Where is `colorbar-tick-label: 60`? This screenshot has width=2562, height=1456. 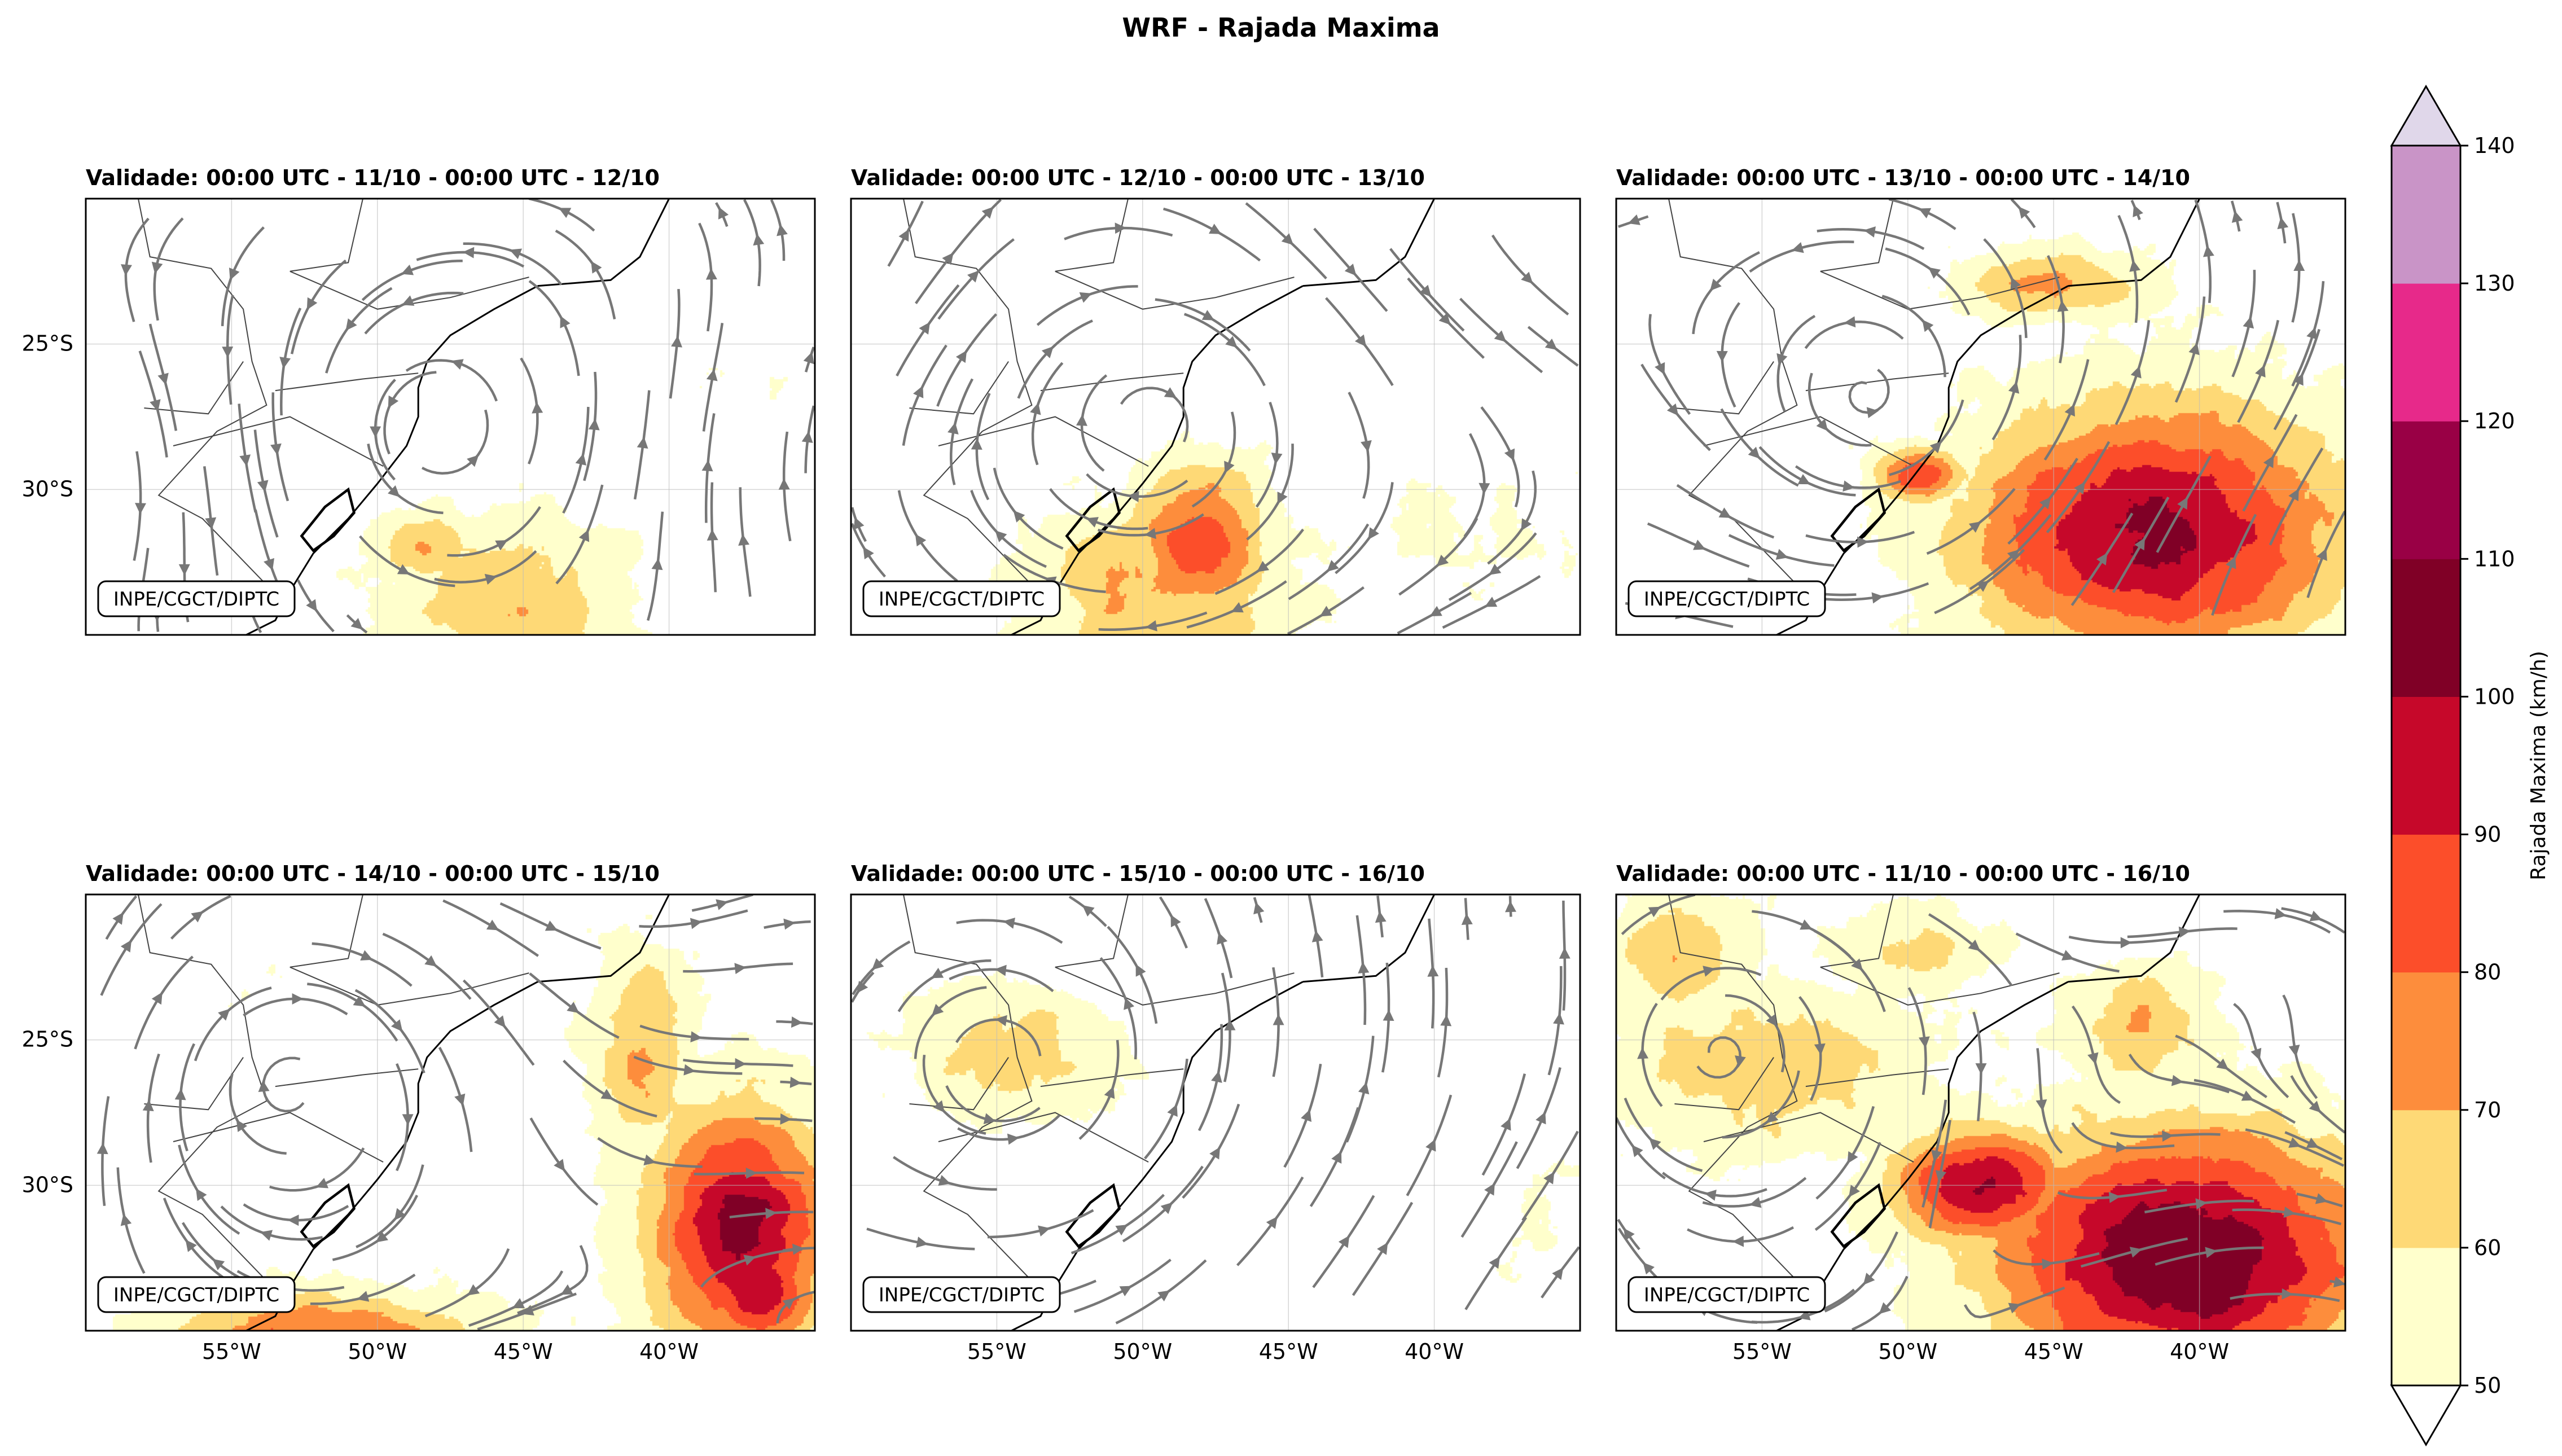
colorbar-tick-label: 60 is located at coordinates (2487, 1247).